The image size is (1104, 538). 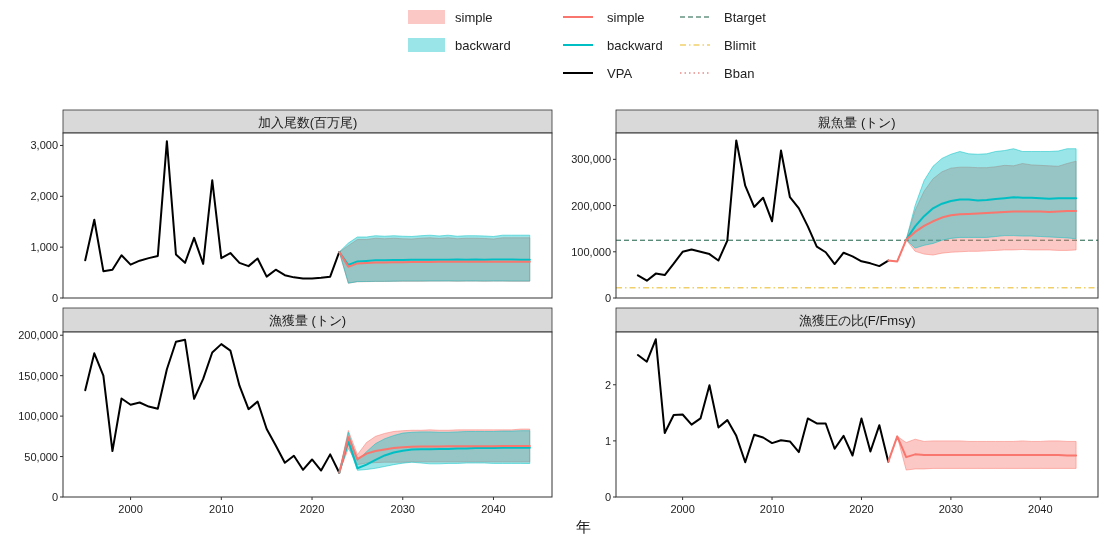 What do you see at coordinates (857, 320) in the screenshot?
I see `chart-title: 漁獲圧の比(F/Fmsy)` at bounding box center [857, 320].